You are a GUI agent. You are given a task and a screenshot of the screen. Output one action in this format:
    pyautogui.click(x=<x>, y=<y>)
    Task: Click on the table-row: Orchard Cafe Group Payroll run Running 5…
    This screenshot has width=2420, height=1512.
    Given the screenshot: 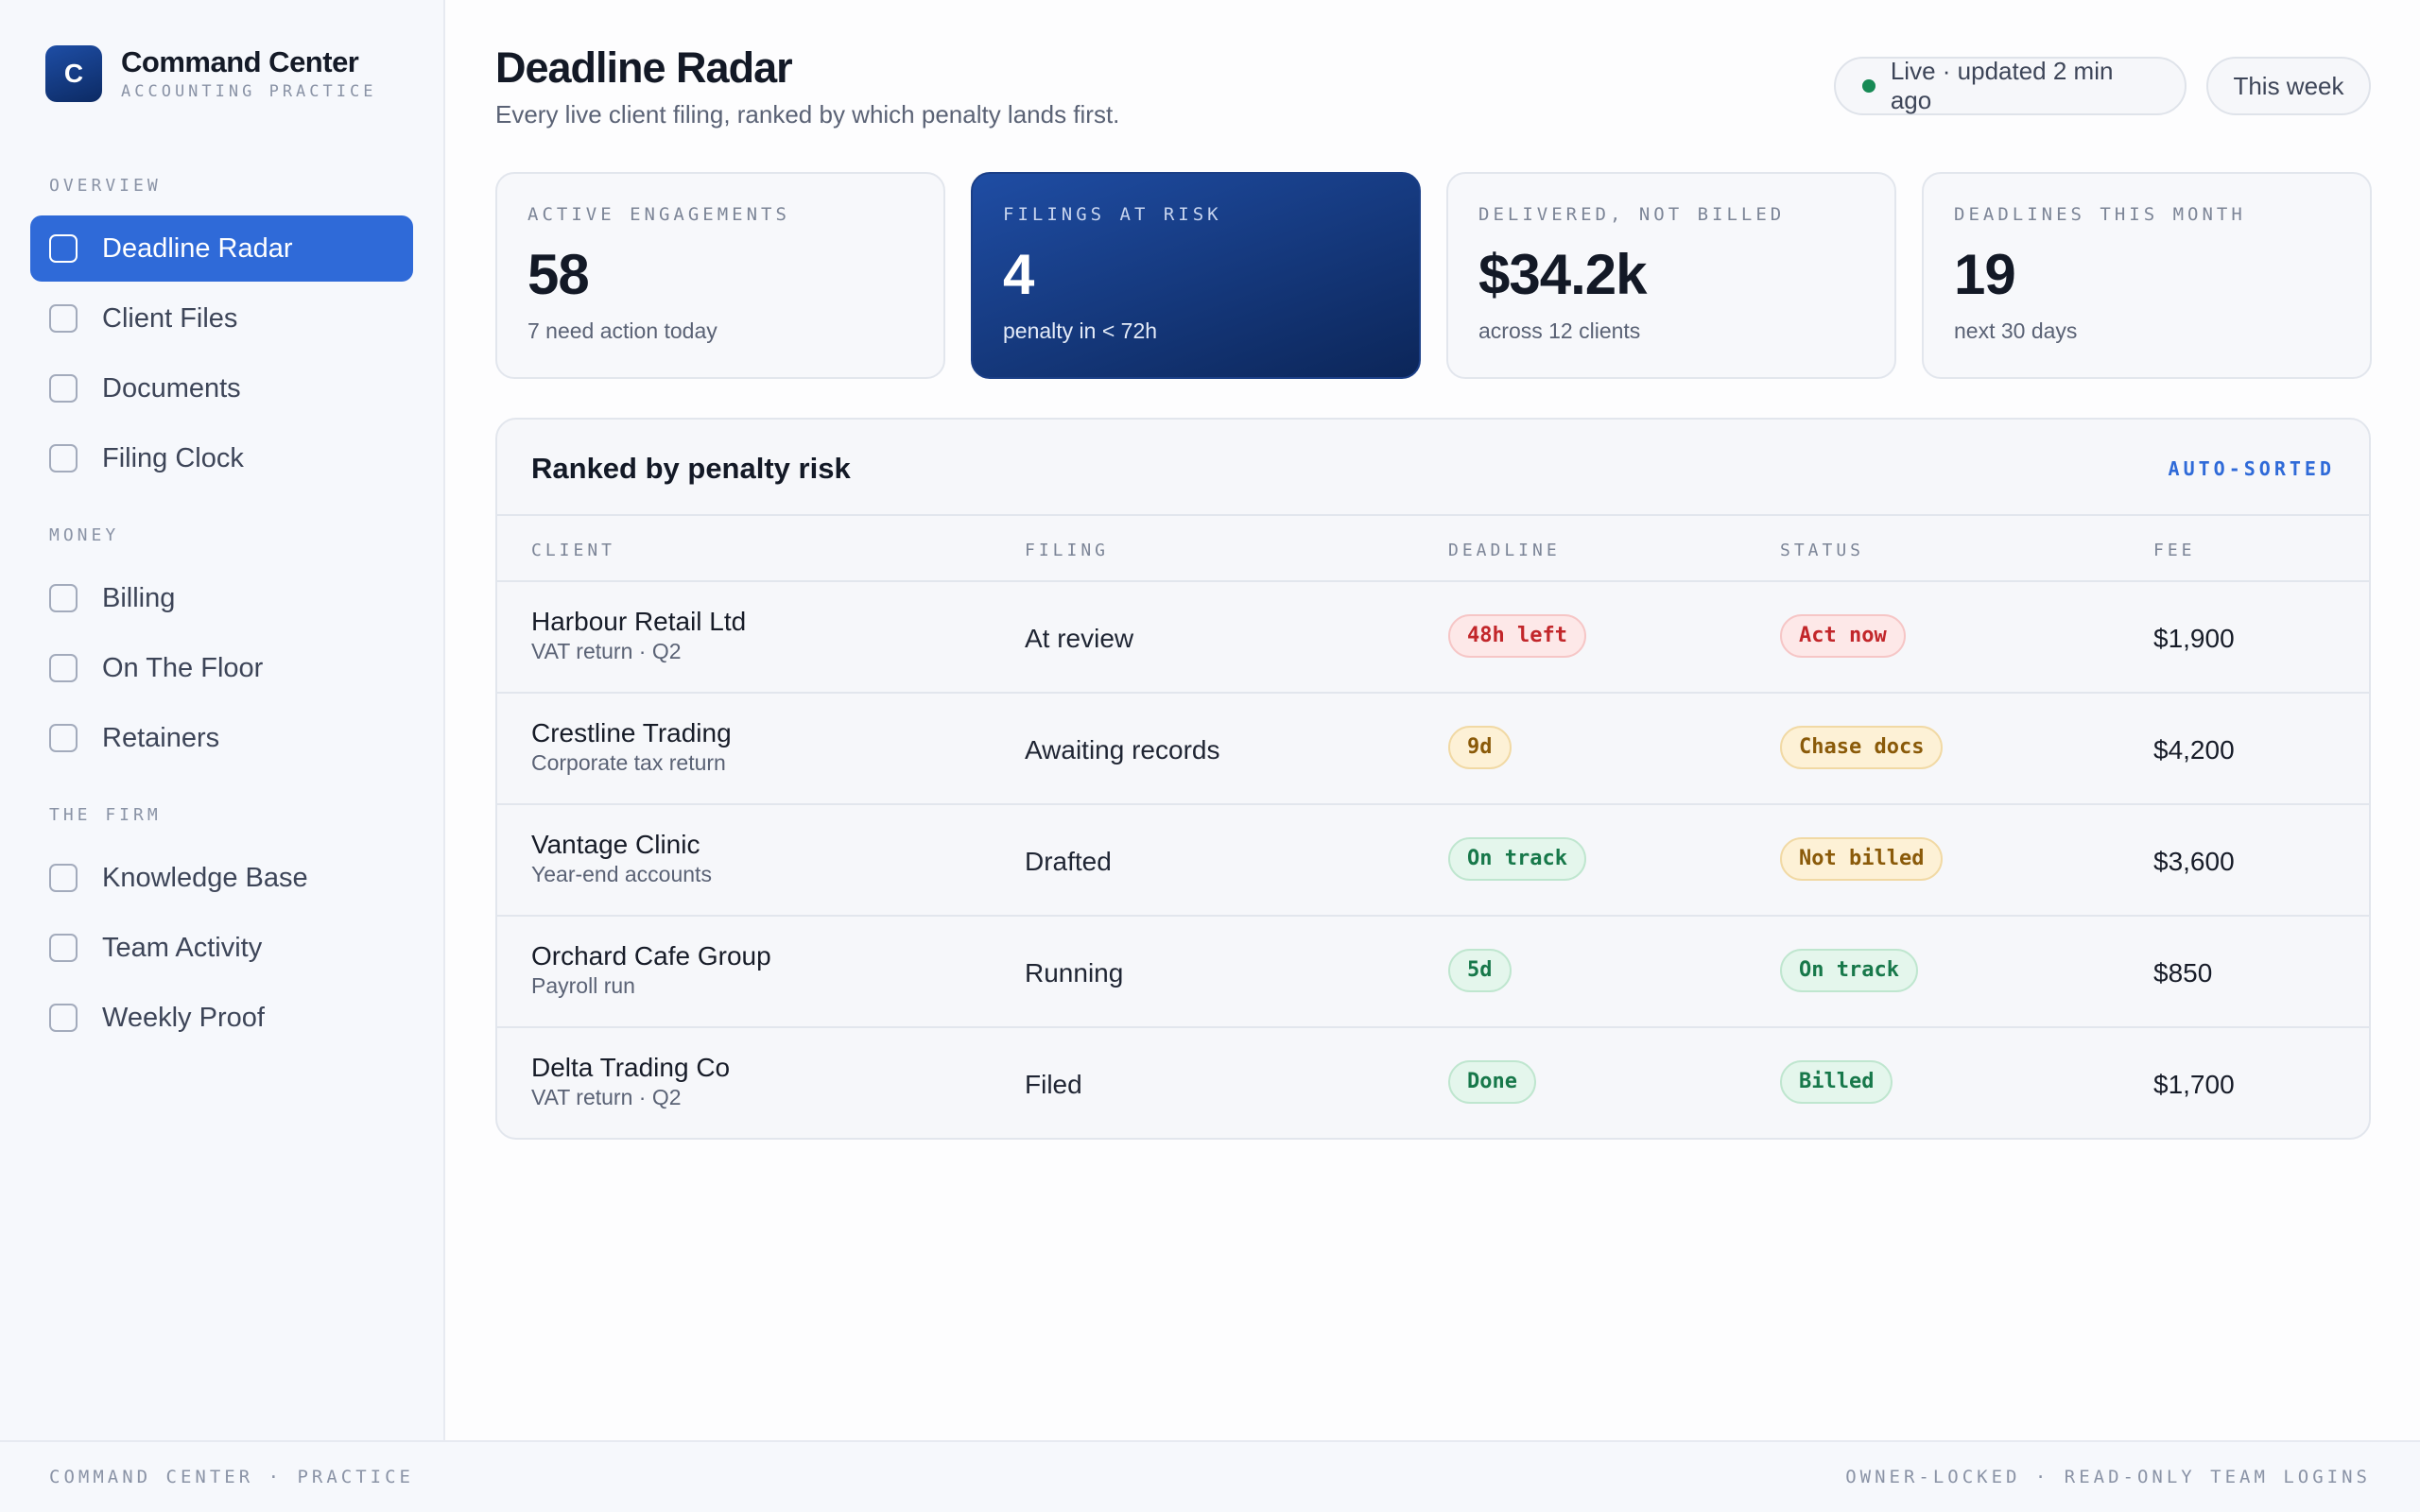 What is the action you would take?
    pyautogui.click(x=1433, y=972)
    